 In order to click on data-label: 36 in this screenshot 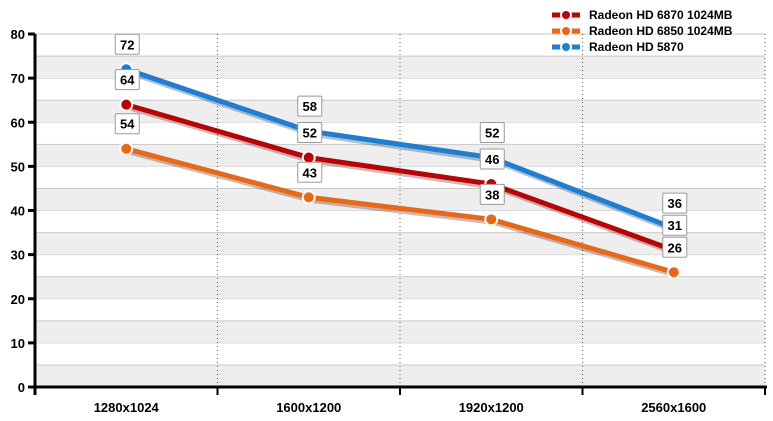, I will do `click(675, 203)`.